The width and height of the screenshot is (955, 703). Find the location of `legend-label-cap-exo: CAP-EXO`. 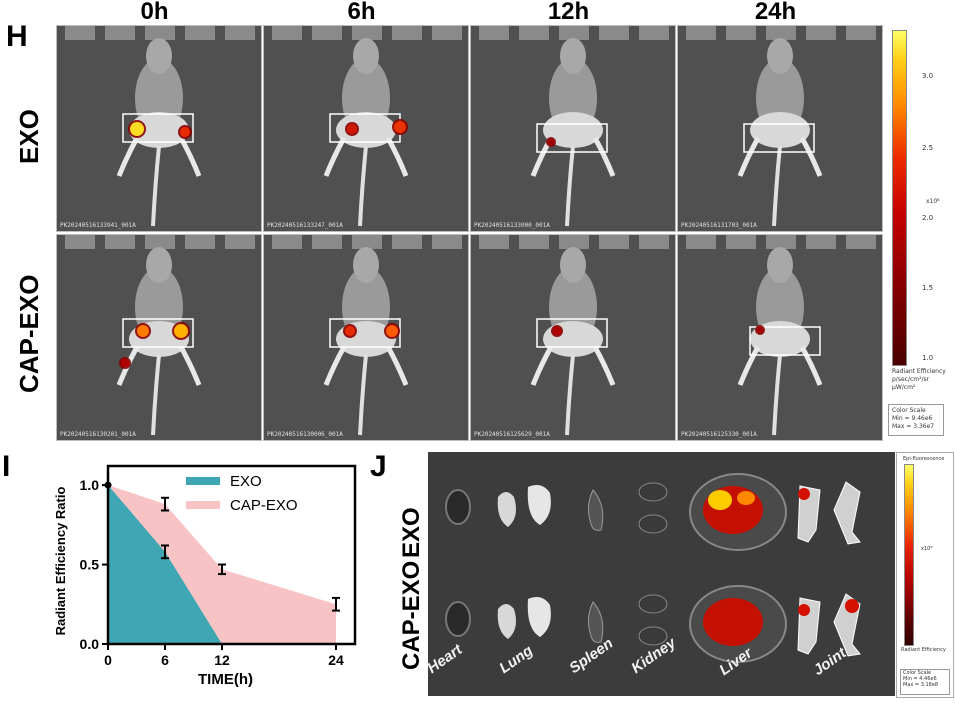

legend-label-cap-exo: CAP-EXO is located at coordinates (264, 505).